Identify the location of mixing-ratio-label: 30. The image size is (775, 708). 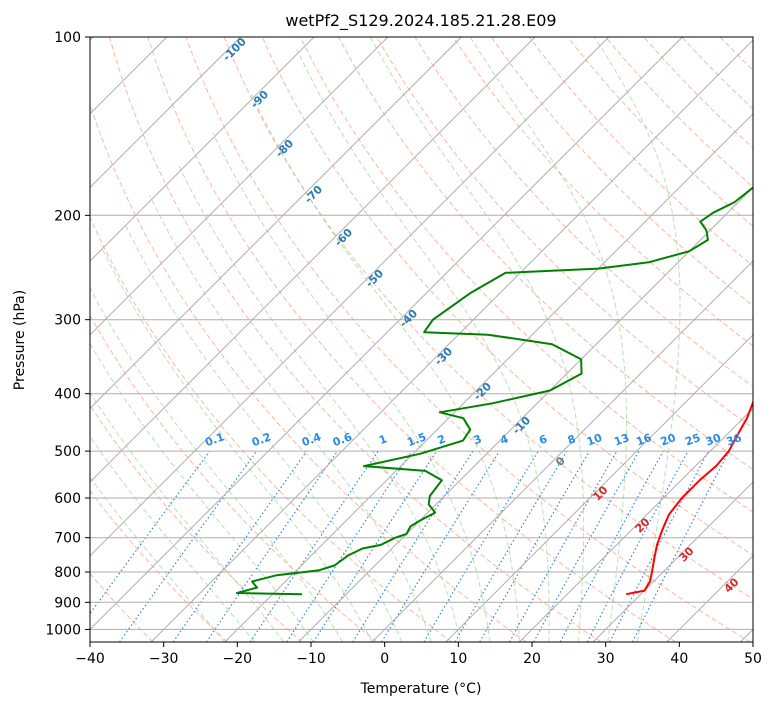
(713, 440).